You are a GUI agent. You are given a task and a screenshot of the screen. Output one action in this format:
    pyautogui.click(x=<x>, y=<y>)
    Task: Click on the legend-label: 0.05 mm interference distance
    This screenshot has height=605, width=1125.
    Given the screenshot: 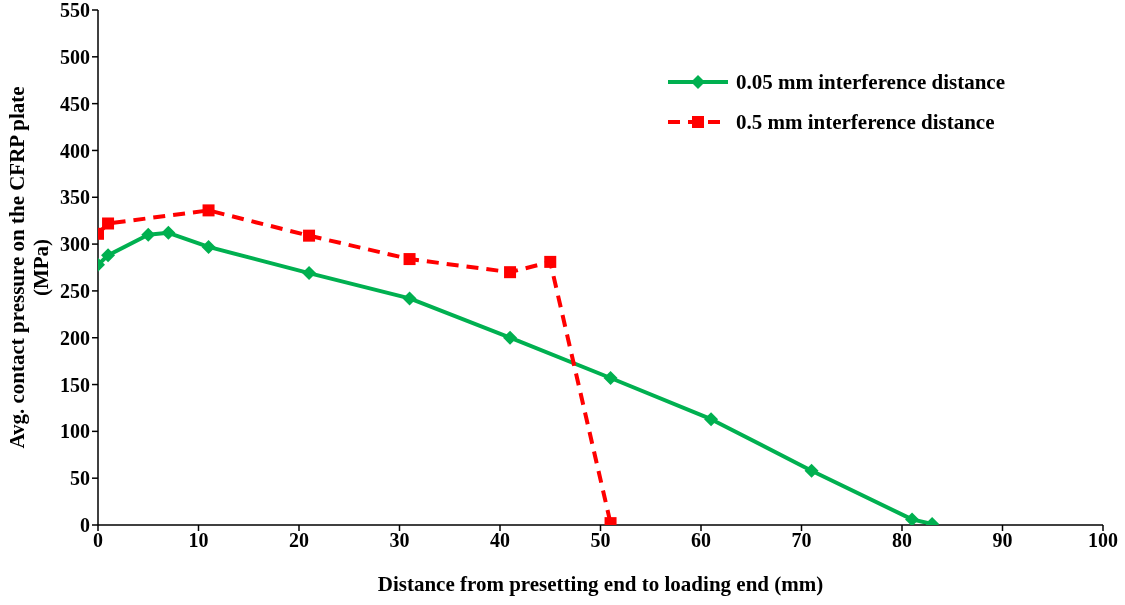 What is the action you would take?
    pyautogui.click(x=870, y=82)
    